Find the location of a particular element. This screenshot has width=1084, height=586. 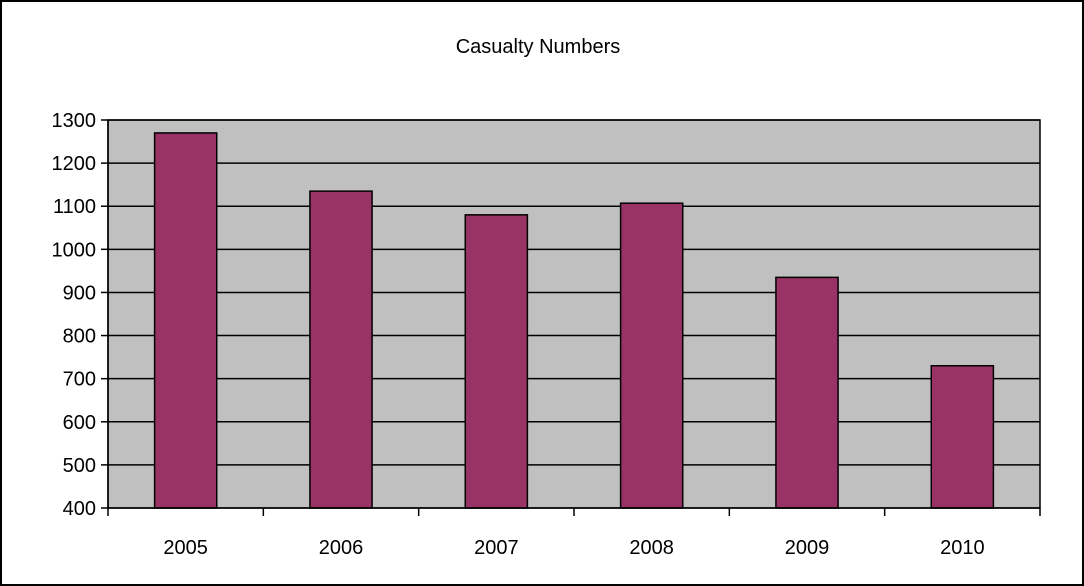

x-tick-label-2010: 2010 is located at coordinates (962, 548).